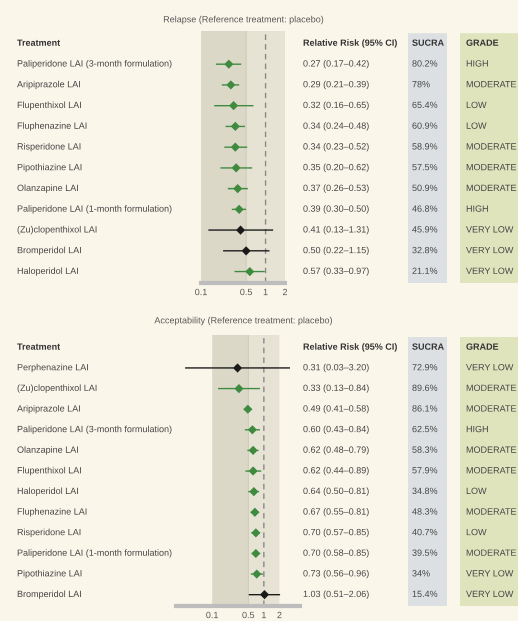  I want to click on text: 89.6%, so click(425, 388).